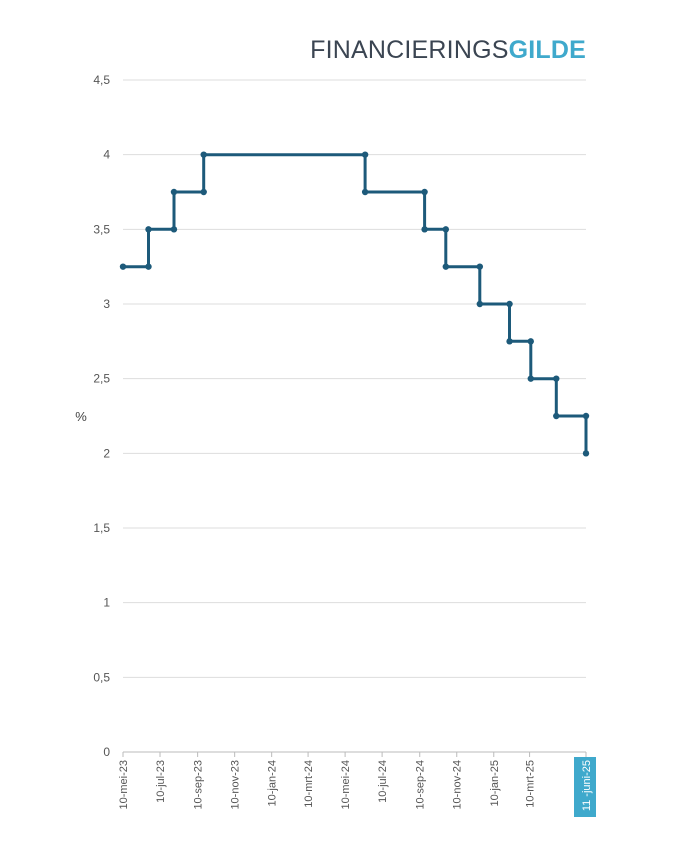  What do you see at coordinates (273, 783) in the screenshot?
I see `x-tick-label: 10-jan-24` at bounding box center [273, 783].